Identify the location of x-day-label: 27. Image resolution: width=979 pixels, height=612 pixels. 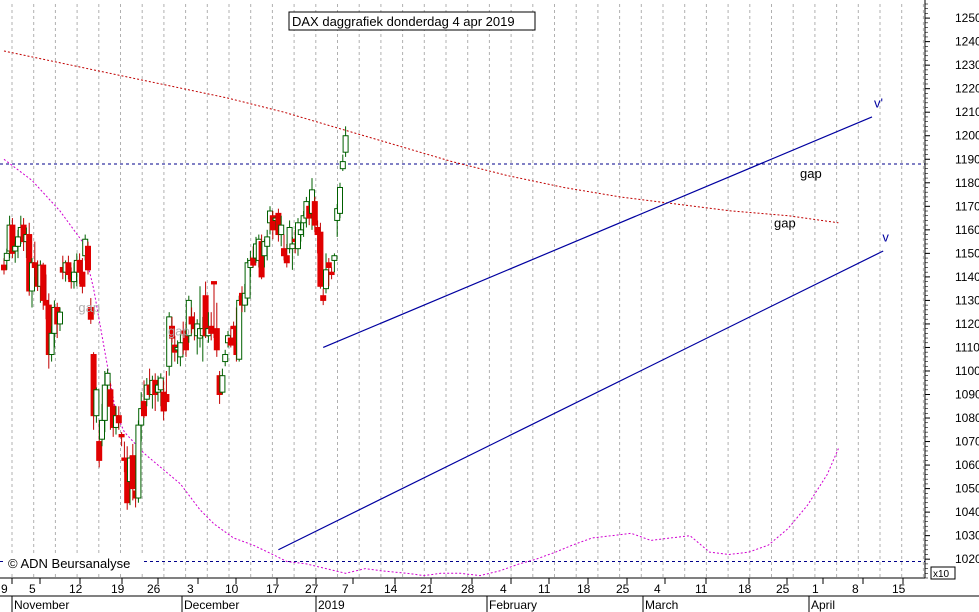
(312, 589).